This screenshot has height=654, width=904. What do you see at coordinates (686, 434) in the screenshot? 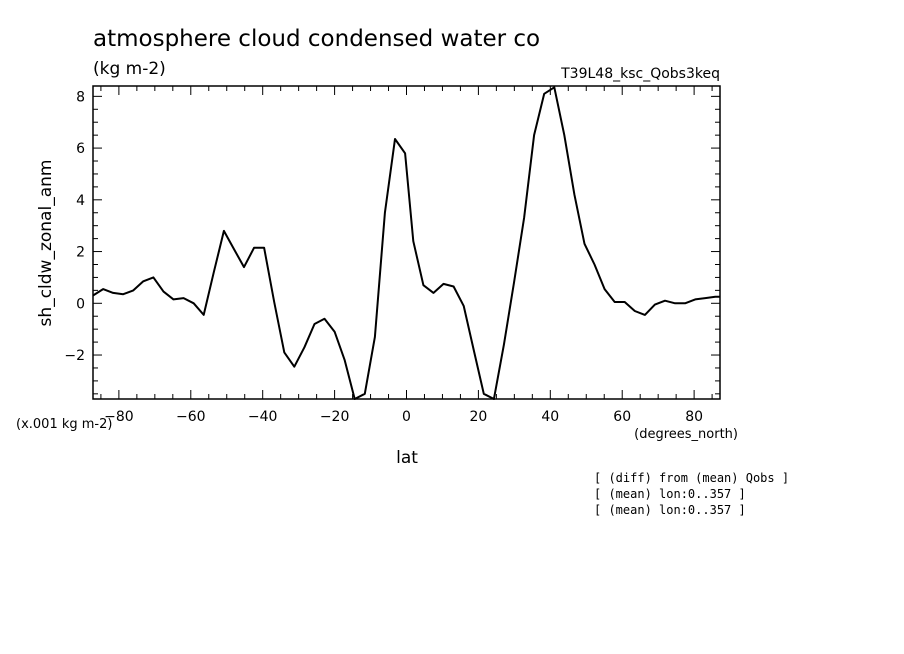
I see `x-units-label: (degrees_north)` at bounding box center [686, 434].